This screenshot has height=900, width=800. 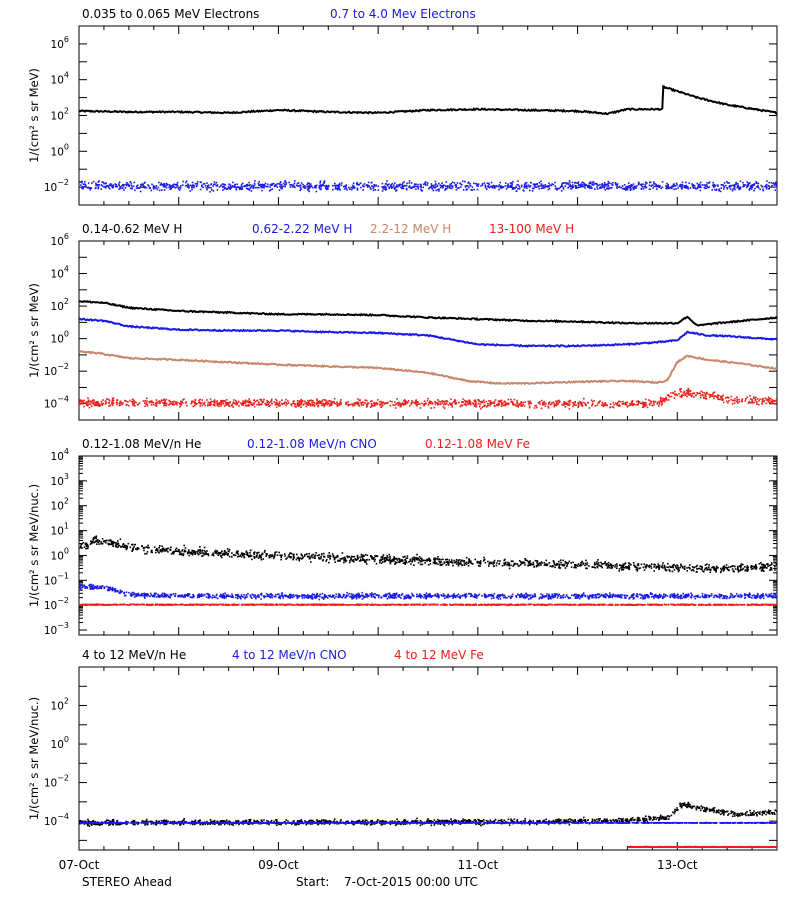 What do you see at coordinates (56, 629) in the screenshot?
I see `y-tick-label: 10⁻³` at bounding box center [56, 629].